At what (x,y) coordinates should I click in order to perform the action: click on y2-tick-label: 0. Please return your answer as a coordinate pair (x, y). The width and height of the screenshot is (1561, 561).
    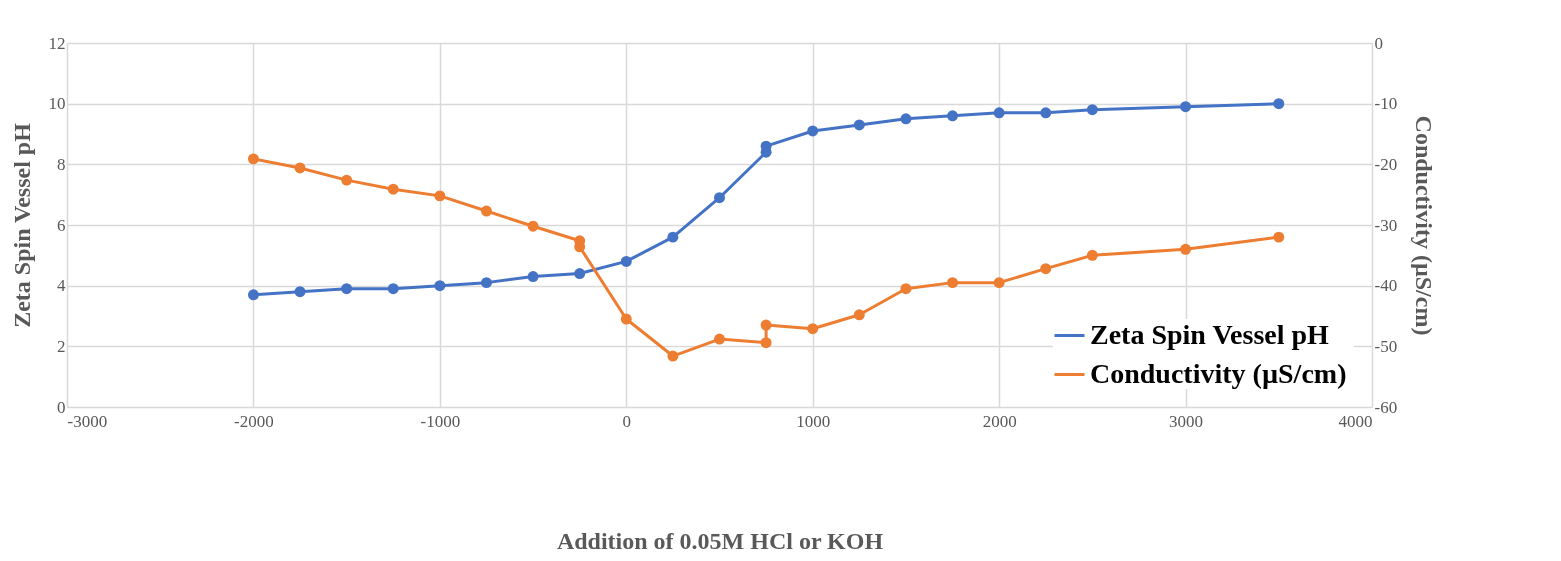
    Looking at the image, I should click on (1378, 43).